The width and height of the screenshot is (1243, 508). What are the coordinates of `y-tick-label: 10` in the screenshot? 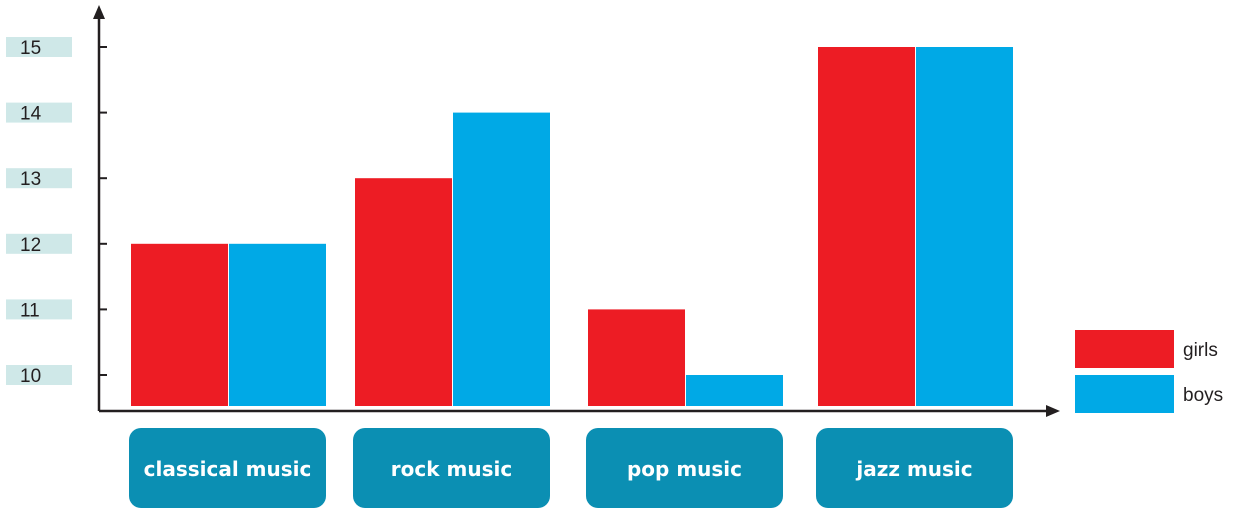 It's located at (30, 376).